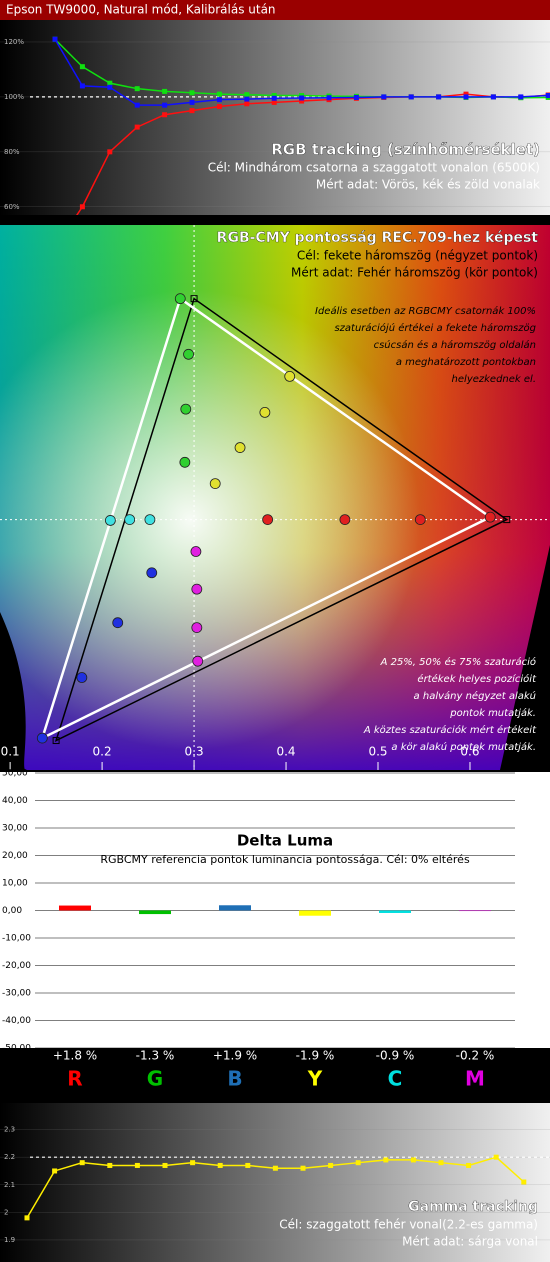 The image size is (550, 1262). Describe the element at coordinates (9, 1157) in the screenshot. I see `y-tick-label: 2.2` at that location.